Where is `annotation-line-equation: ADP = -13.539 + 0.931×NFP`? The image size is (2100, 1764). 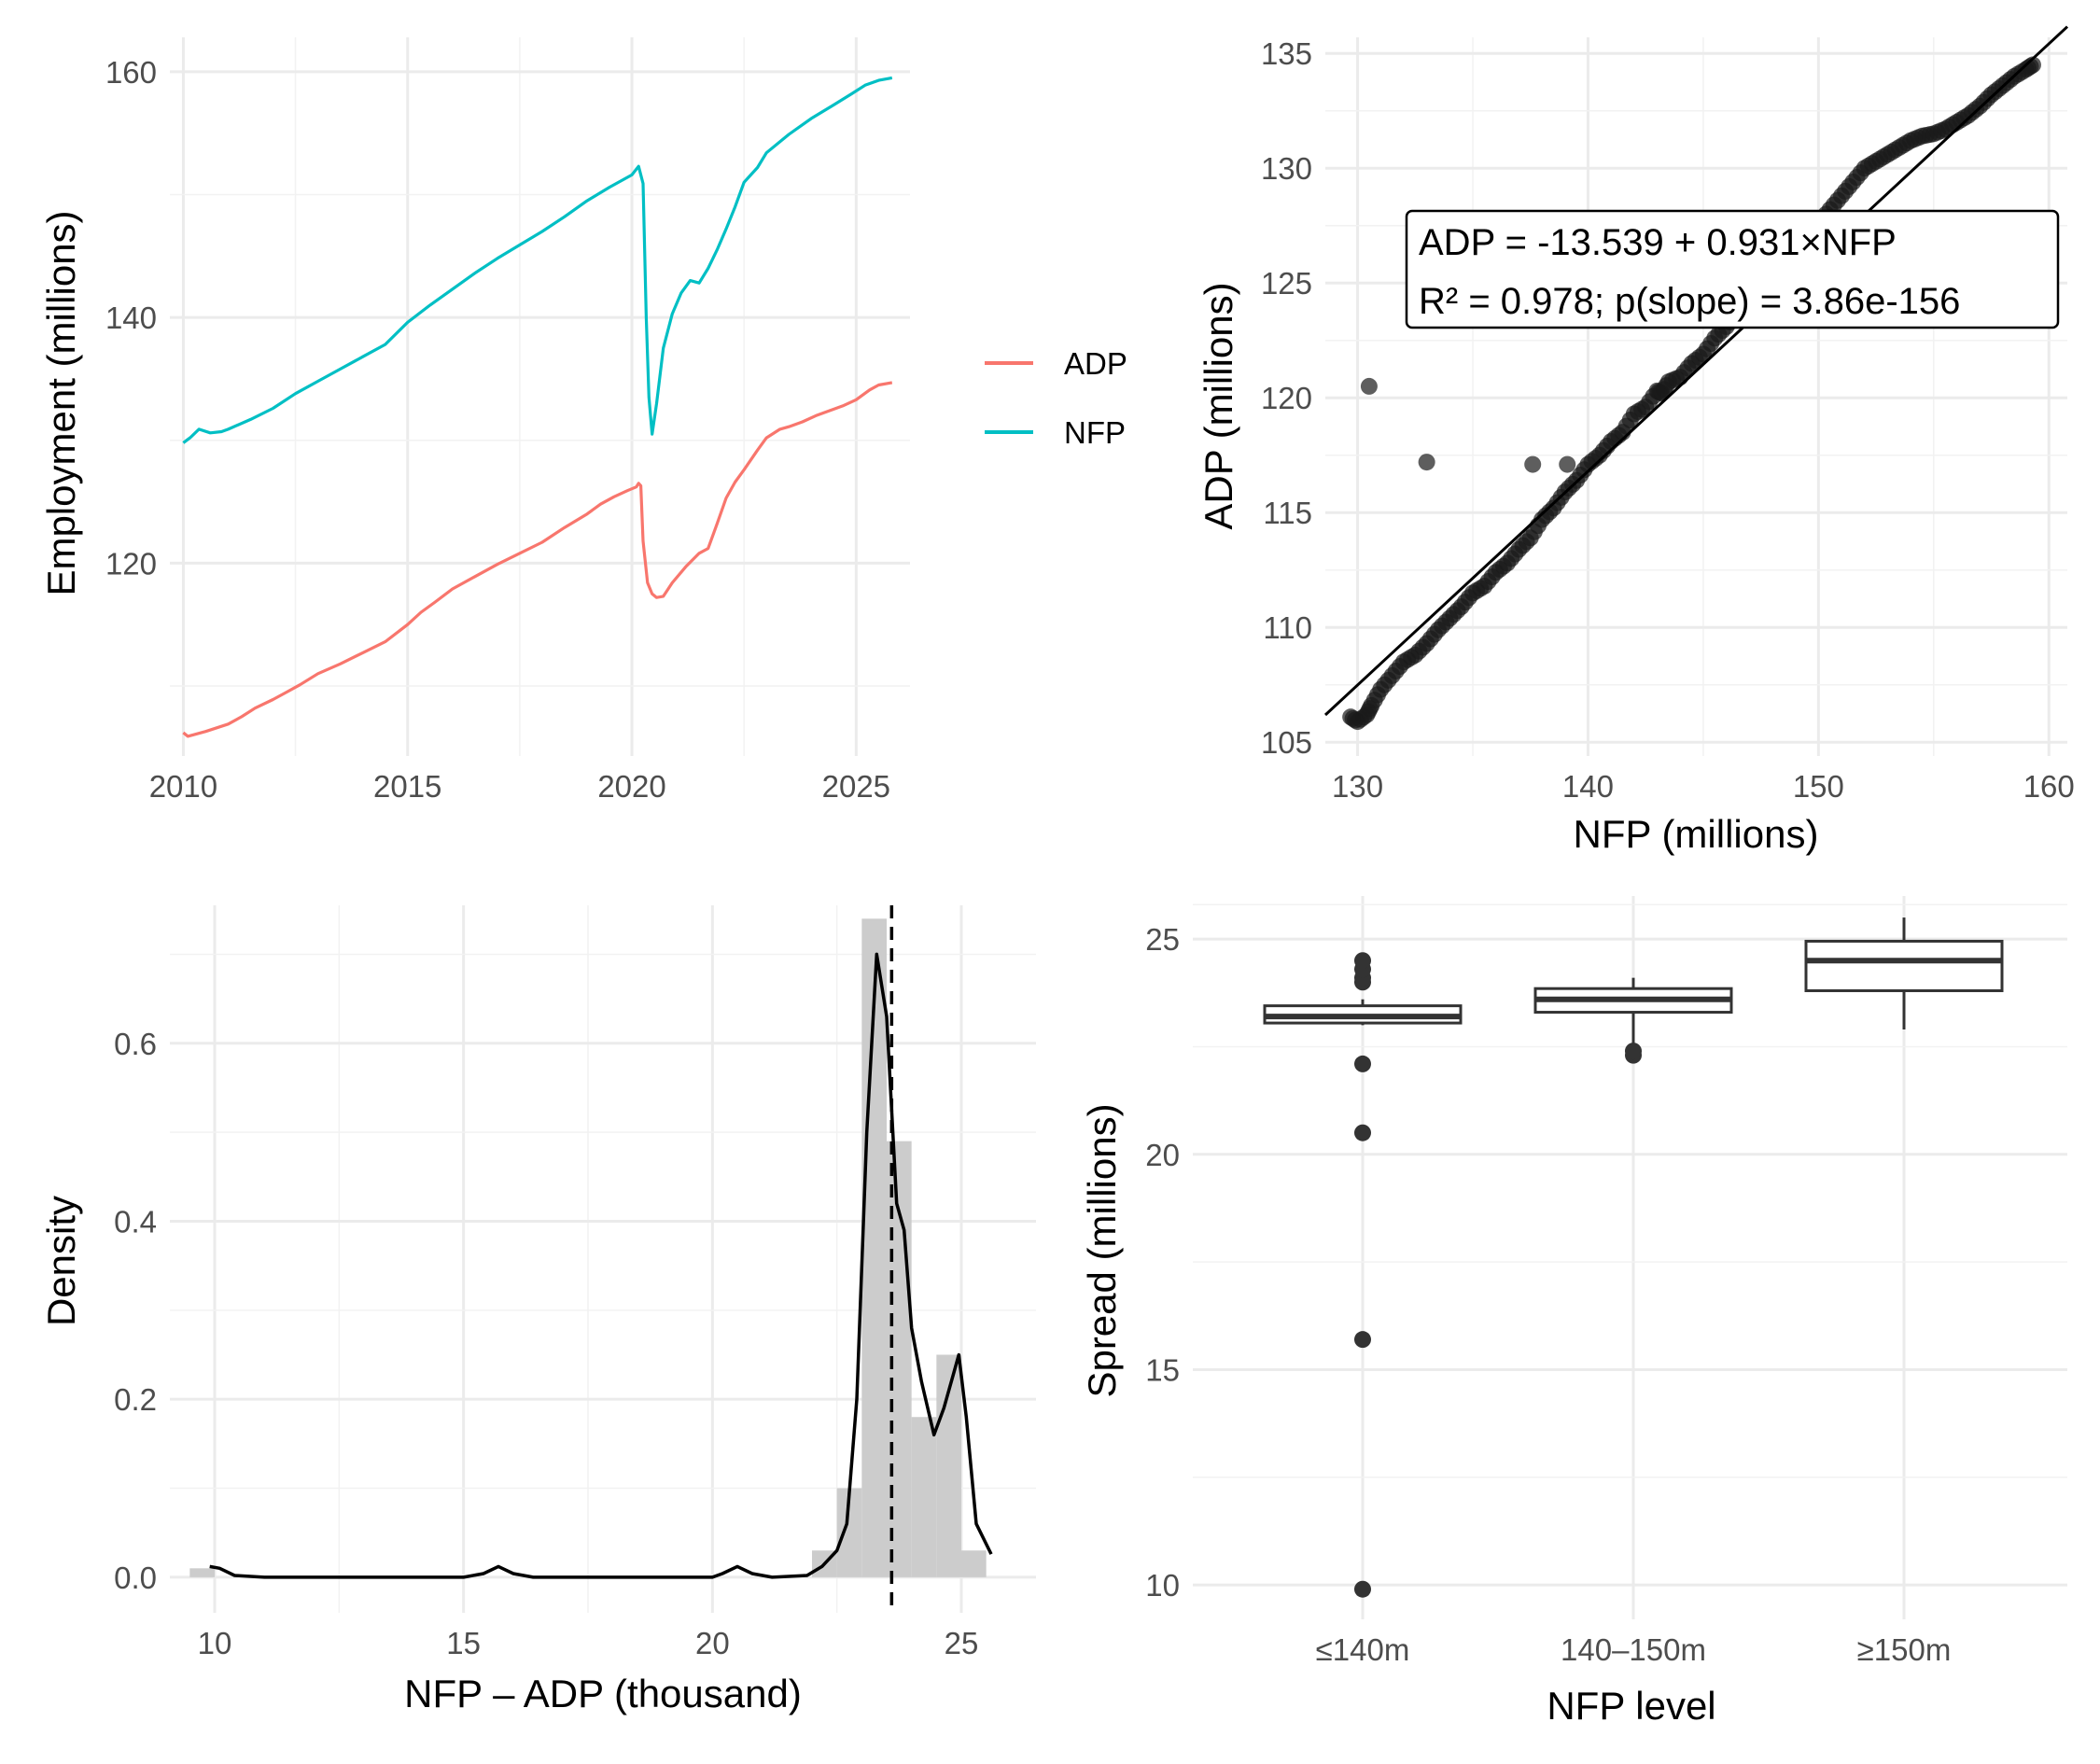
annotation-line-equation: ADP = -13.539 + 0.931×NFP is located at coordinates (1658, 242).